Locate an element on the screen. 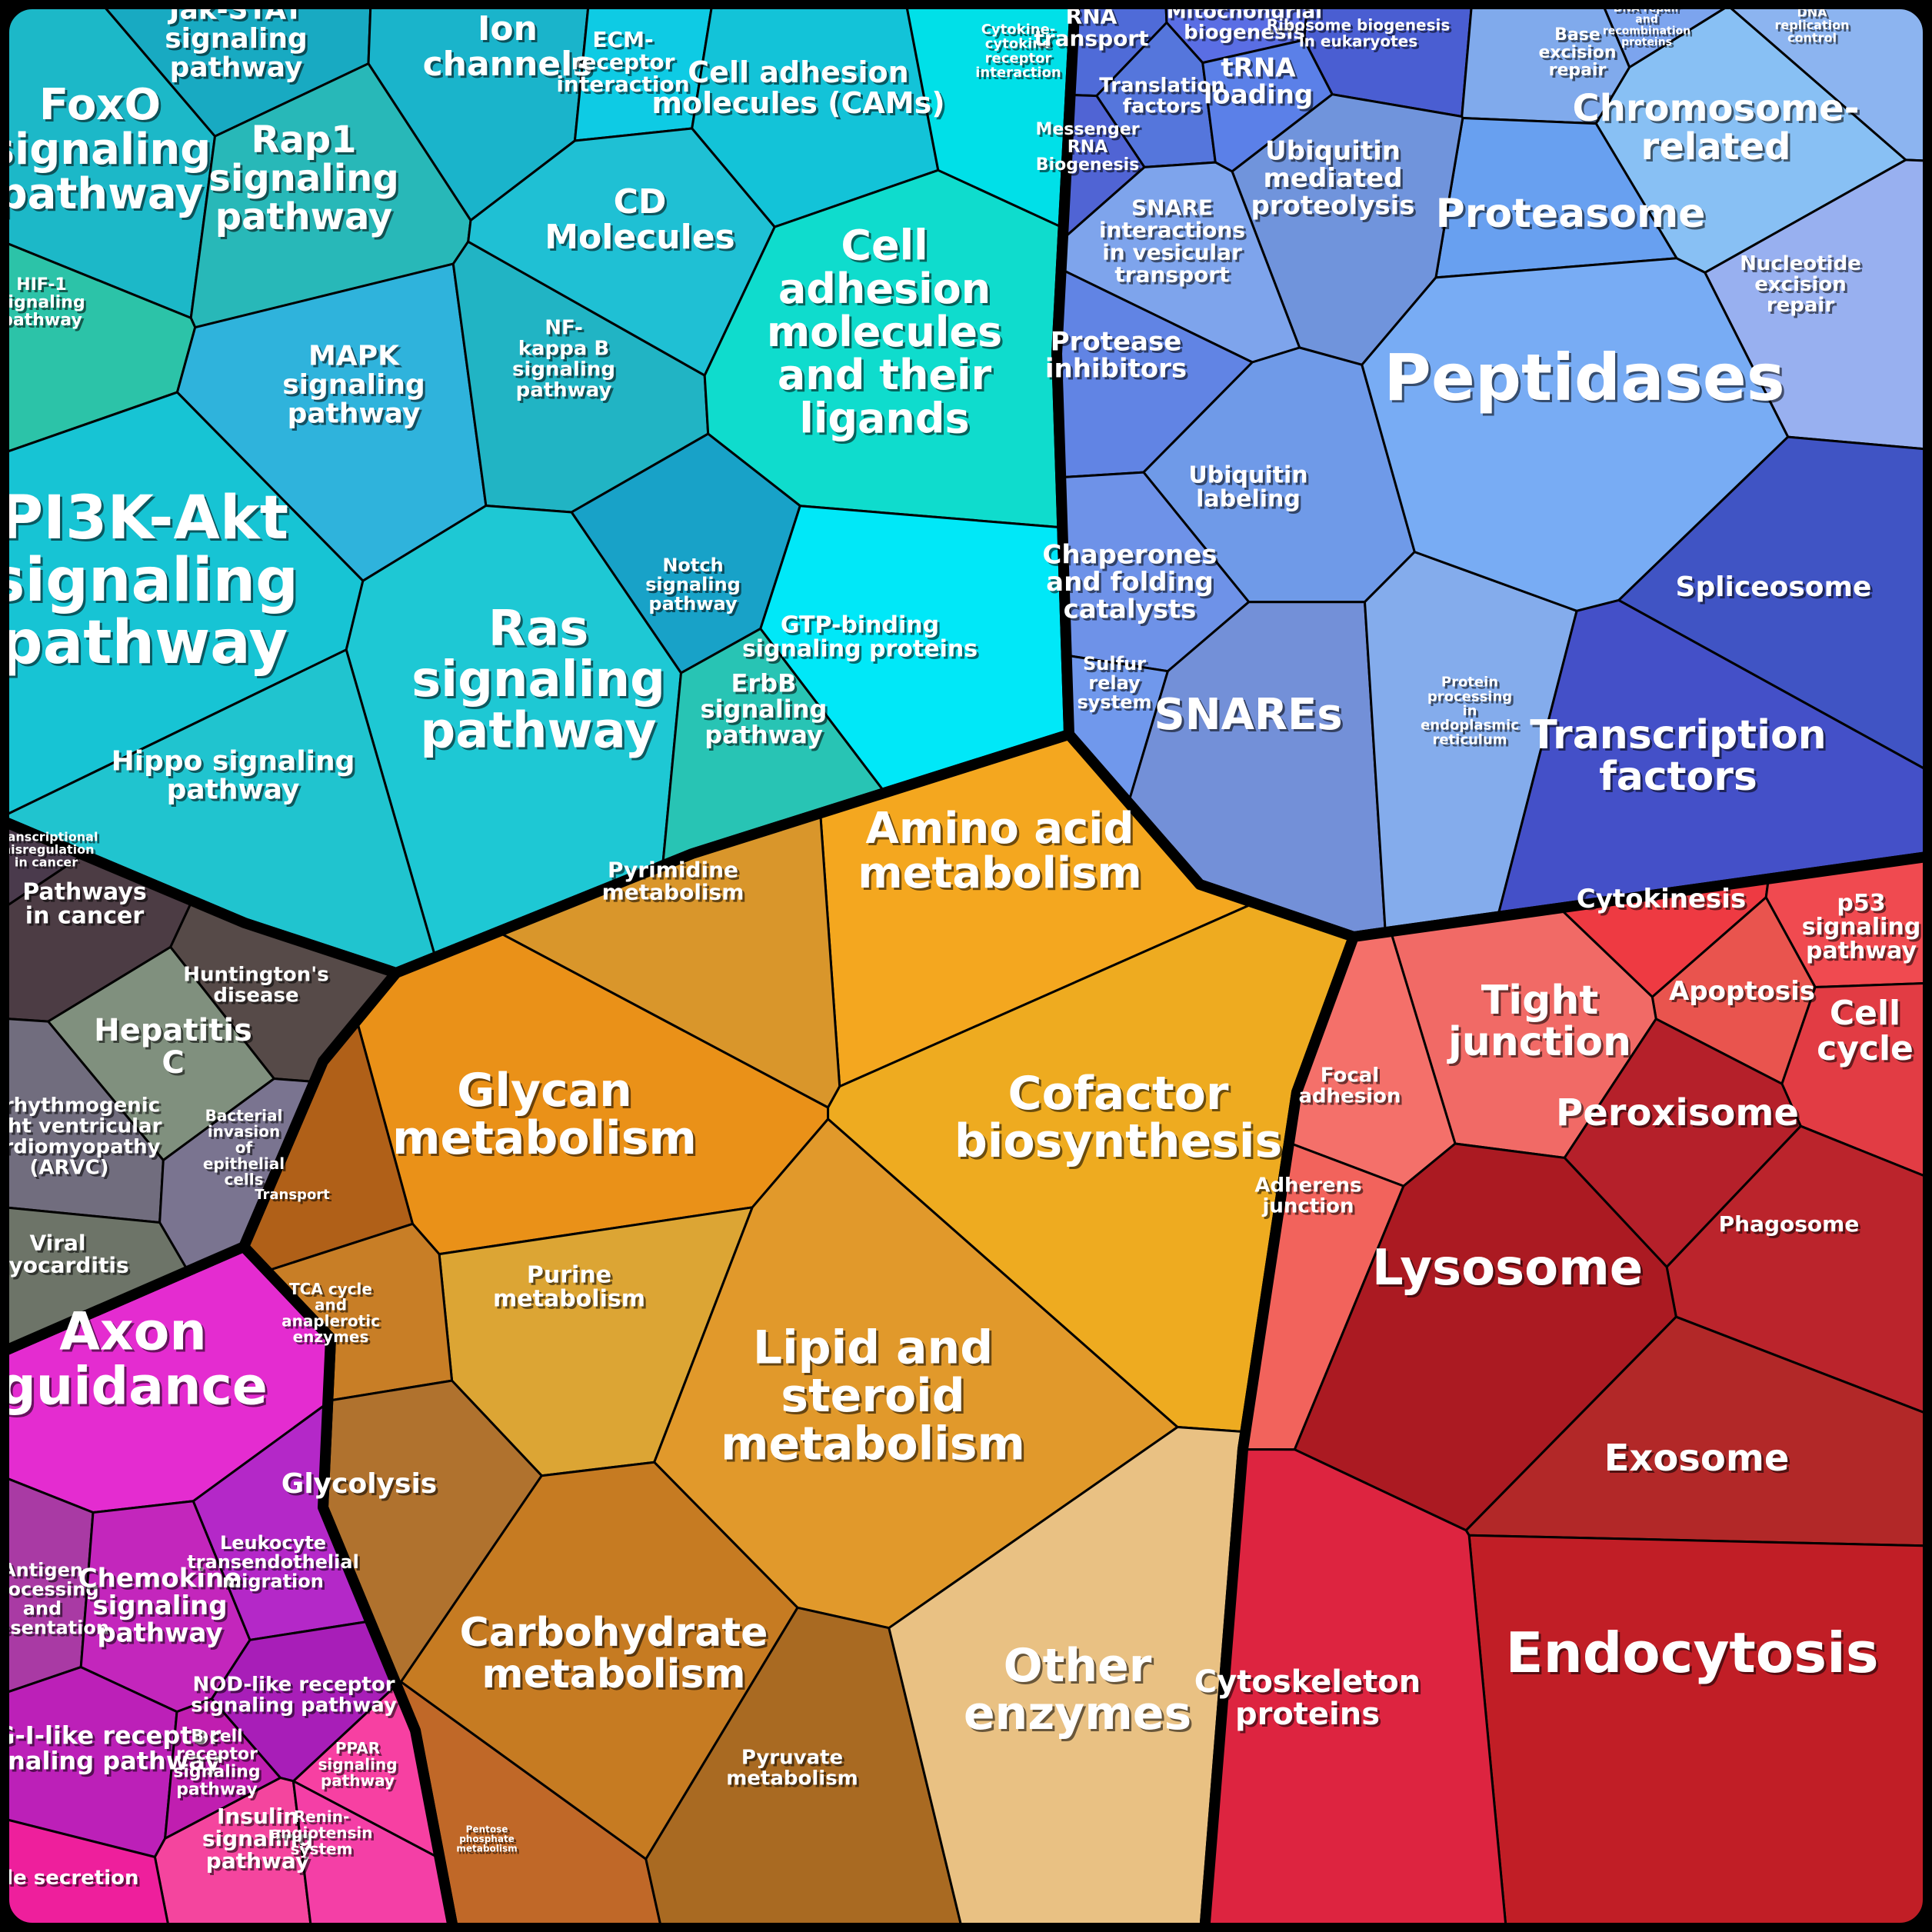  cell-label-shadow: Bile secretion is located at coordinates (71, 1880).